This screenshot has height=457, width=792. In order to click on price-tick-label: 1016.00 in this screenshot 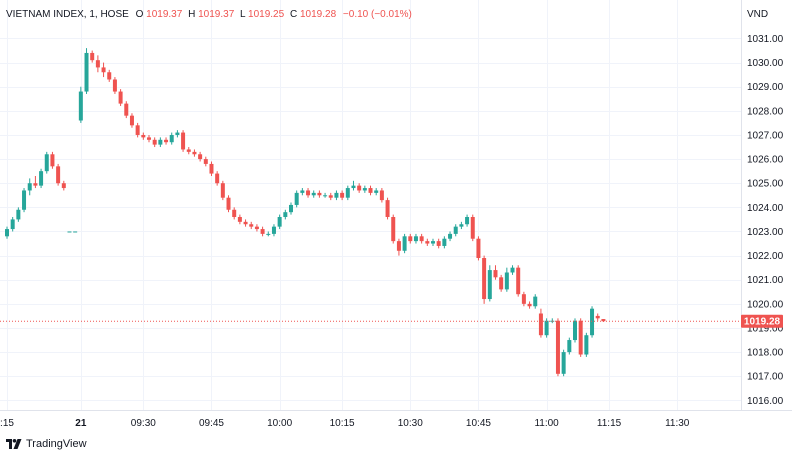, I will do `click(765, 401)`.